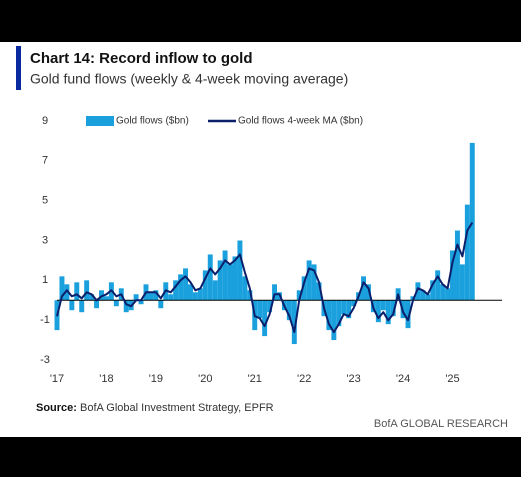  I want to click on x-tick-label: '20, so click(205, 379).